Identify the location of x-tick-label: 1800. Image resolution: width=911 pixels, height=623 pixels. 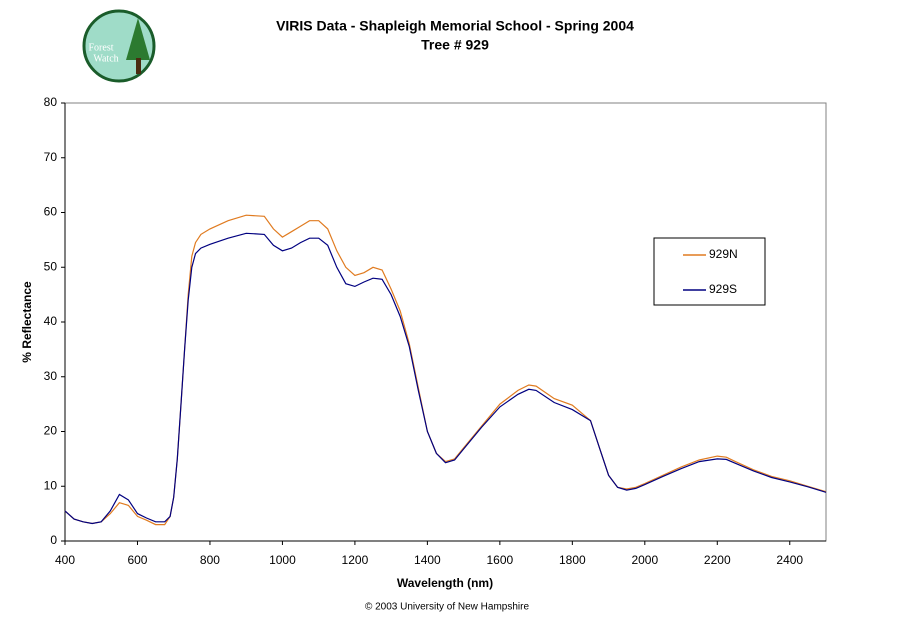
(572, 560).